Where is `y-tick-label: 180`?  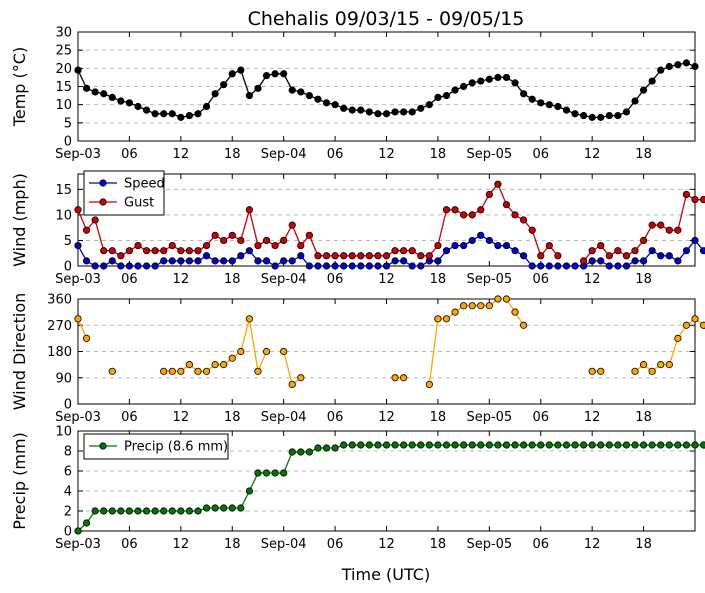 y-tick-label: 180 is located at coordinates (59, 352).